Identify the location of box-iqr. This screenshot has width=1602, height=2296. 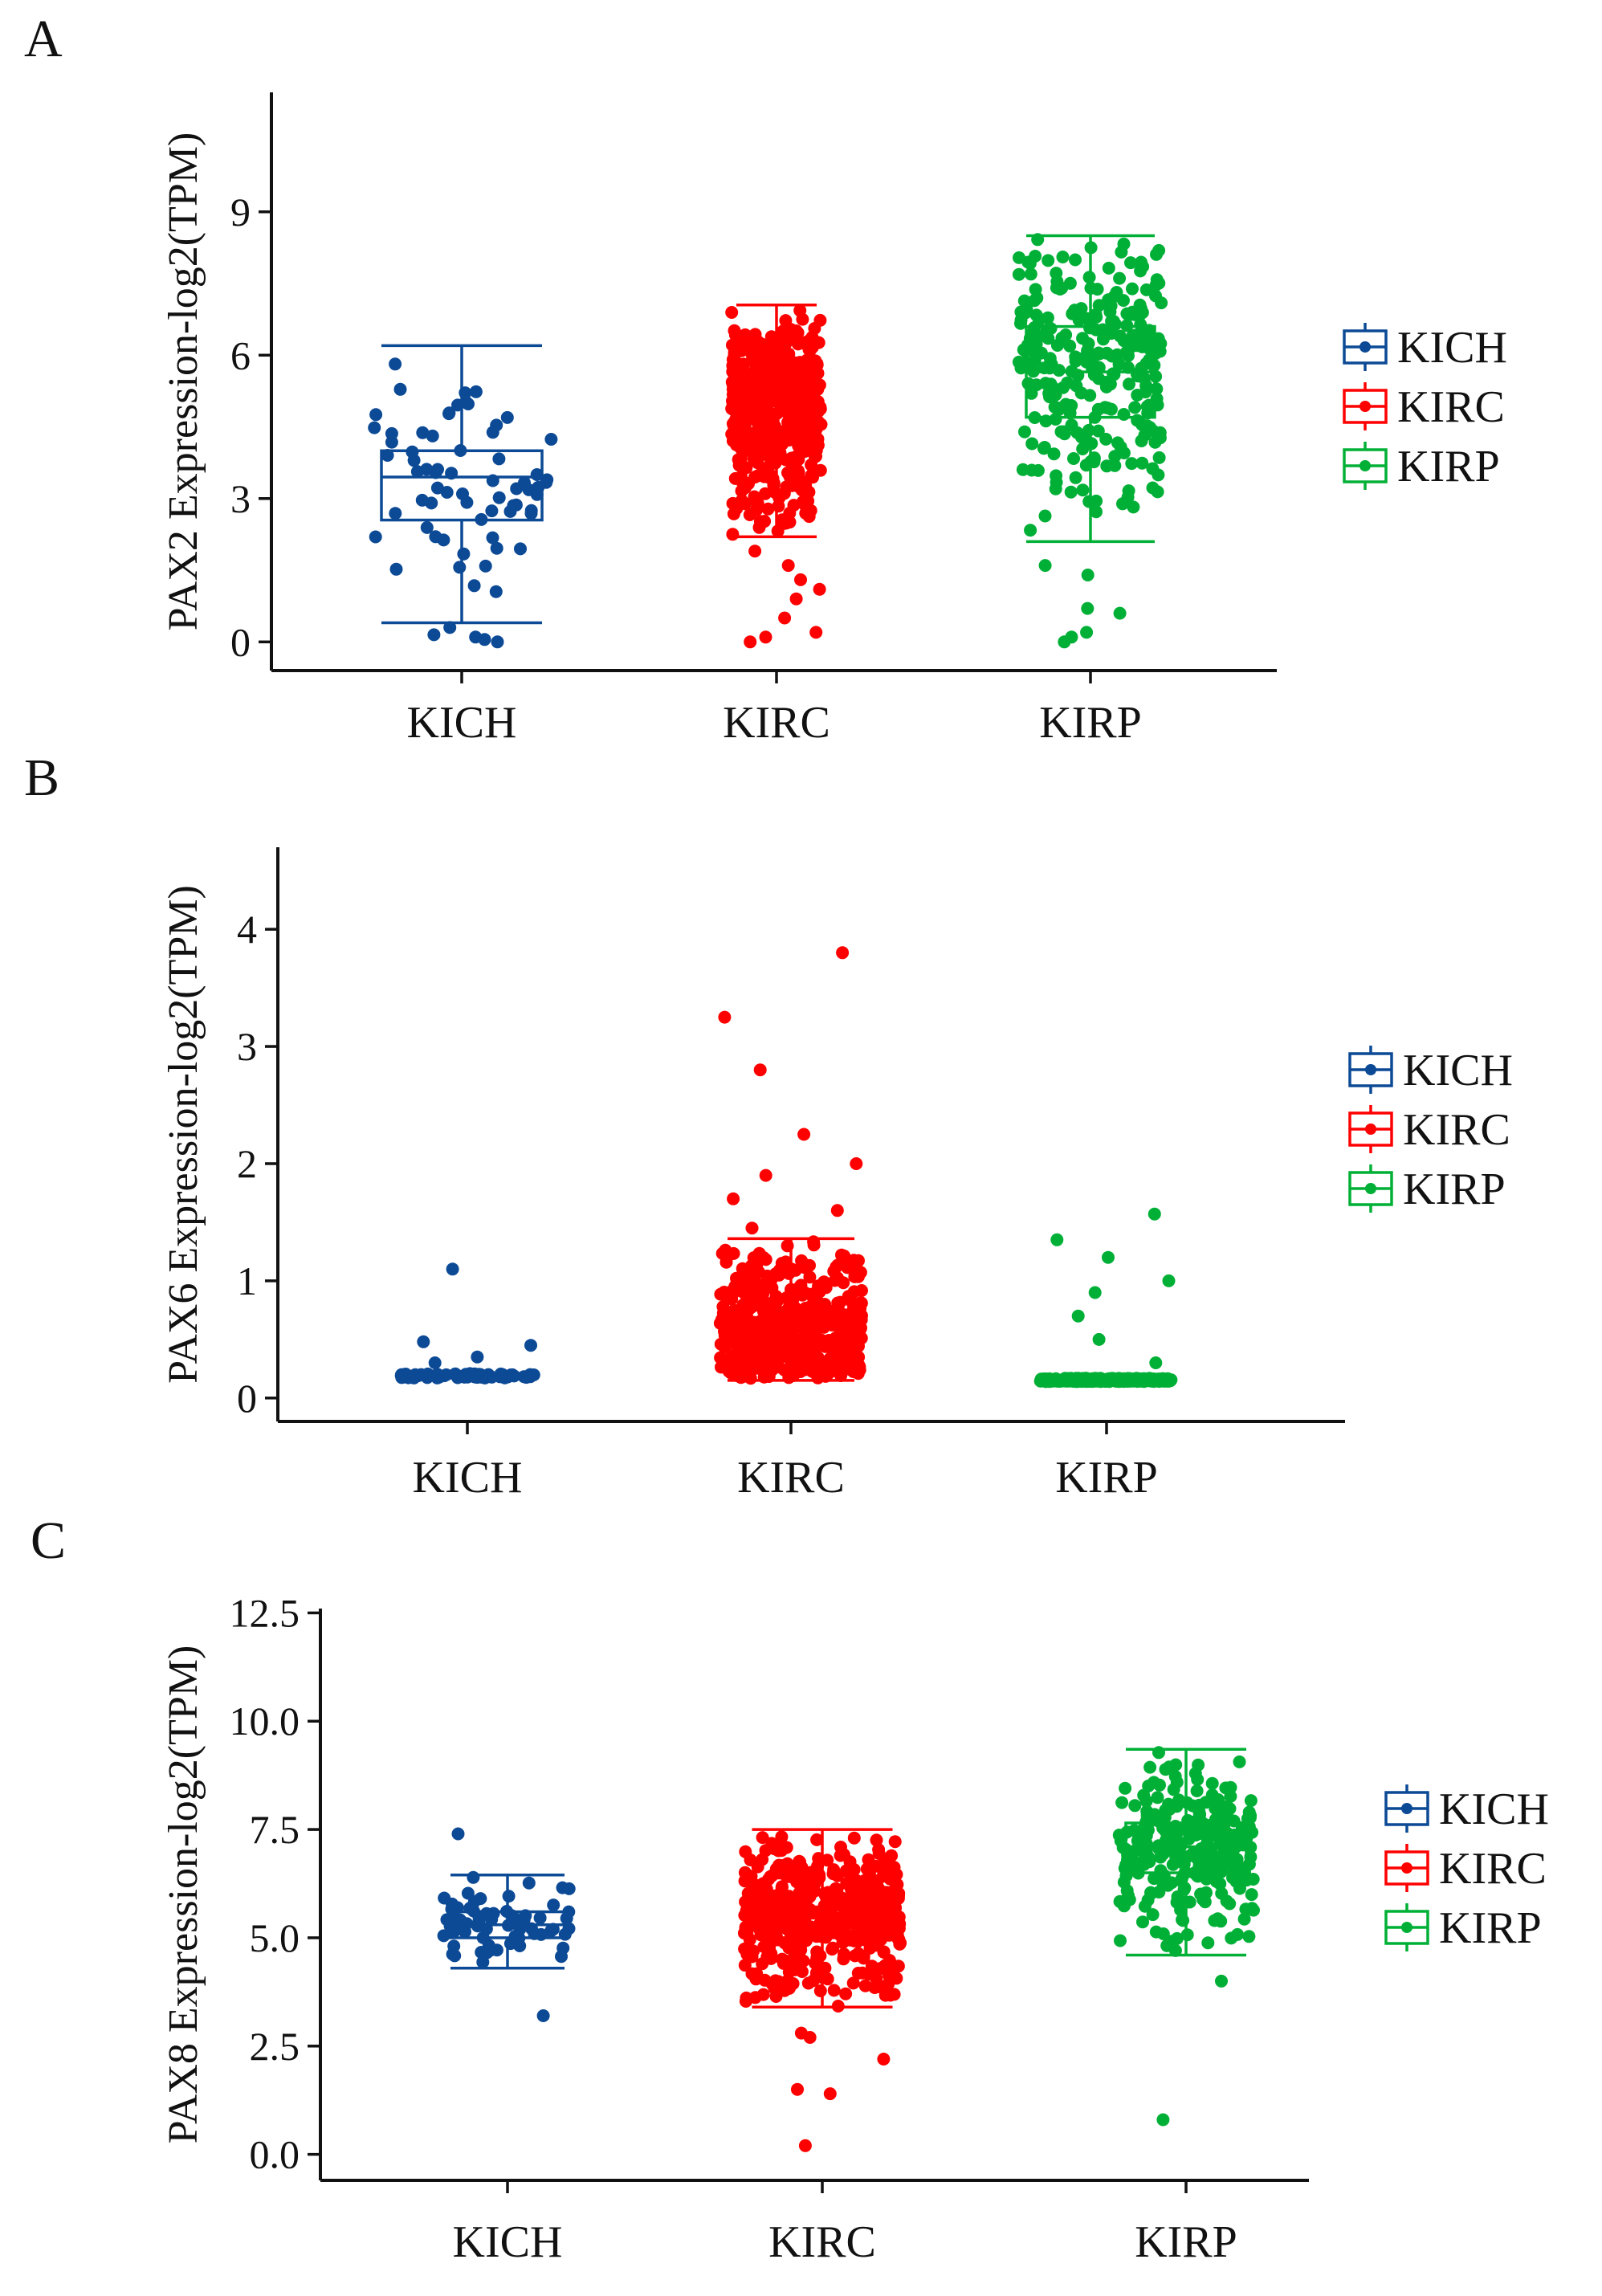
(776, 408).